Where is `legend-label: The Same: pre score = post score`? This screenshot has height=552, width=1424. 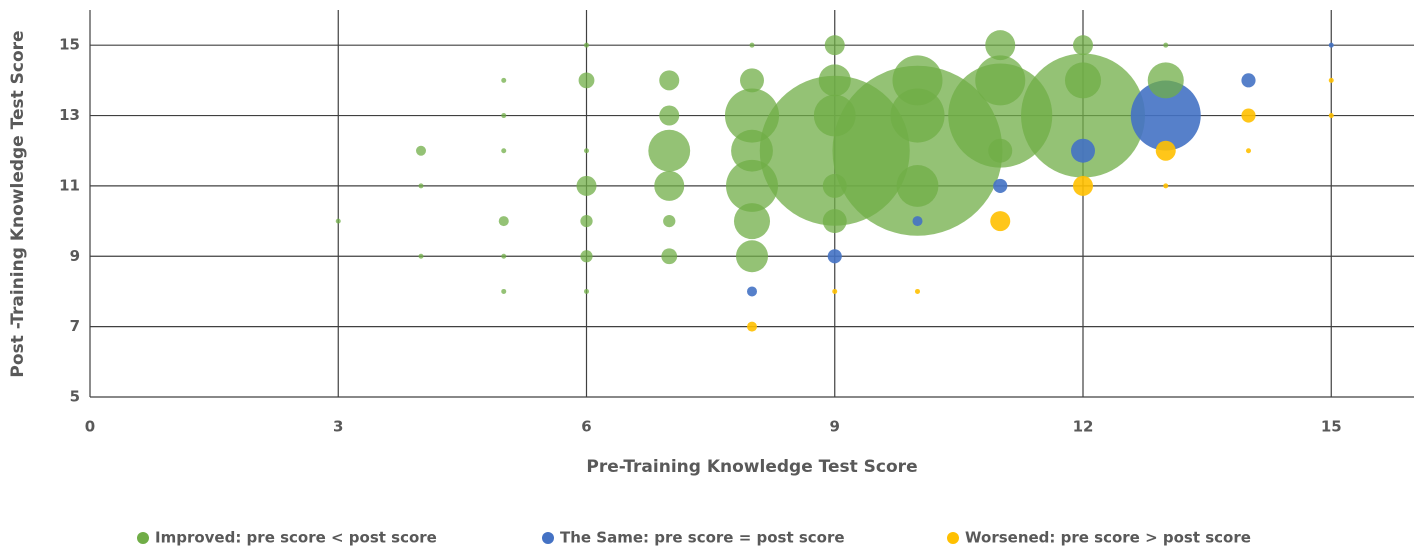
legend-label: The Same: pre score = post score is located at coordinates (702, 538).